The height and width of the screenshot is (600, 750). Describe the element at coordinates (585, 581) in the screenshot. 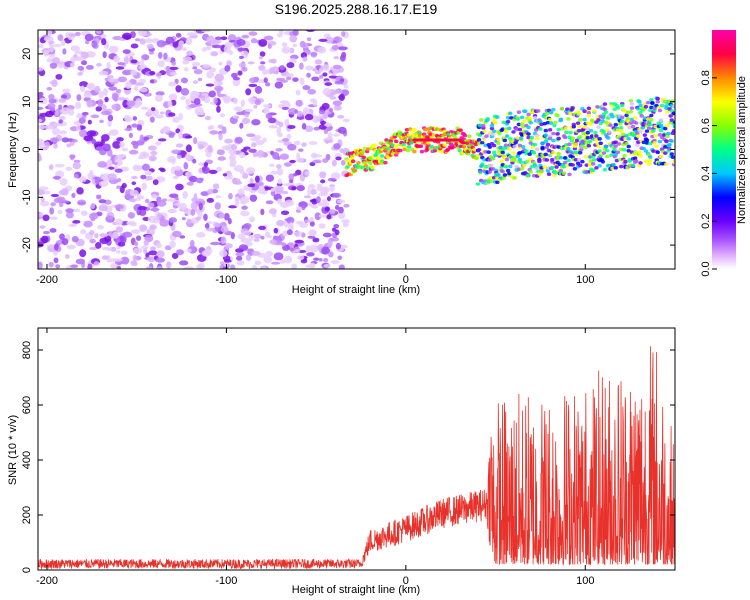

I see `snr-x-tick-label: 100` at that location.